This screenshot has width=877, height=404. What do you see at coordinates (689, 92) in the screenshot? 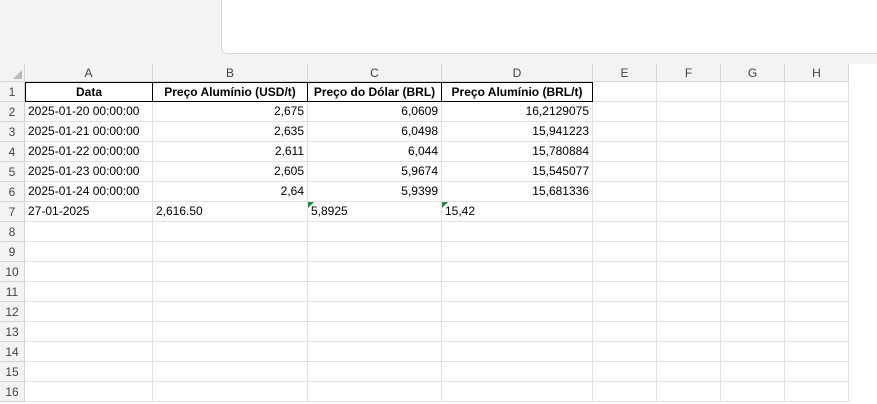
I see `cell-f1` at bounding box center [689, 92].